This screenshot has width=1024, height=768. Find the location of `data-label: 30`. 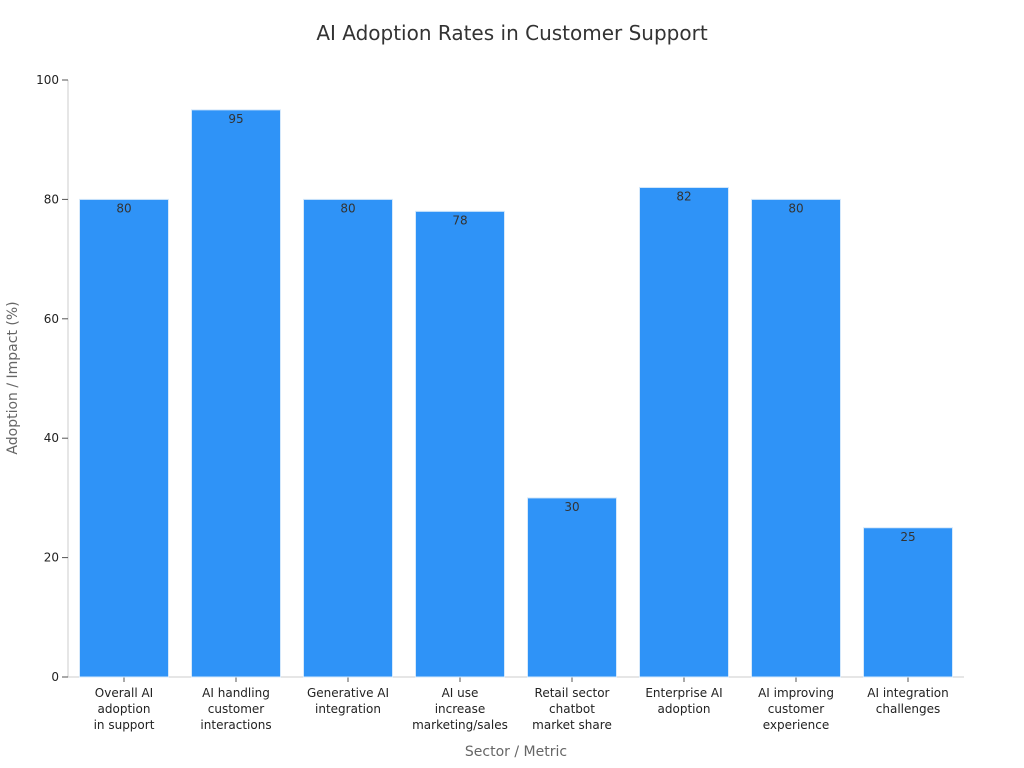

data-label: 30 is located at coordinates (571, 507).